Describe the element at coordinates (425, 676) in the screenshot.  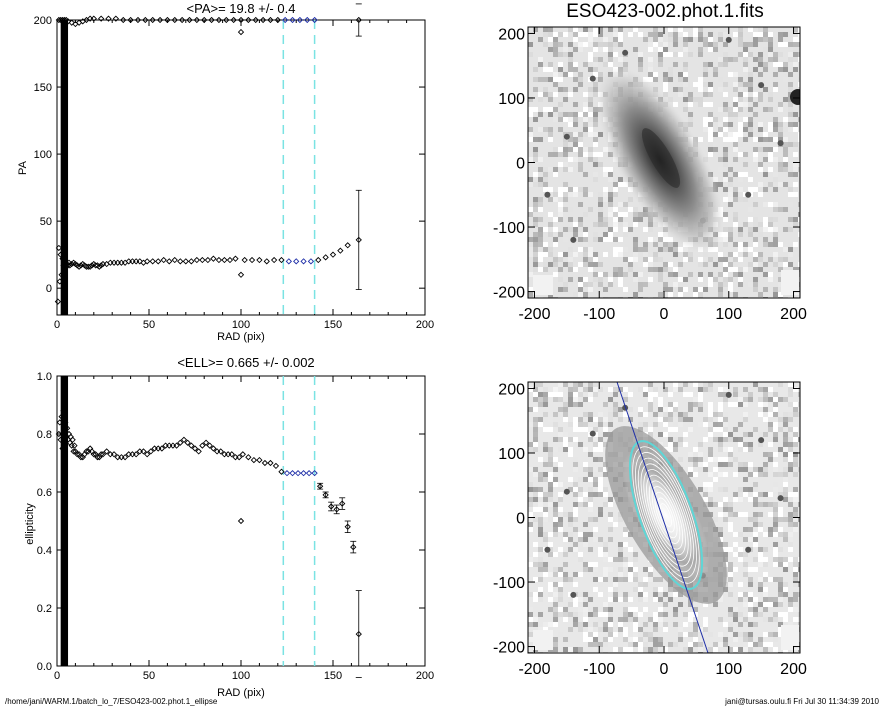
I see `x-tick-label: 200` at that location.